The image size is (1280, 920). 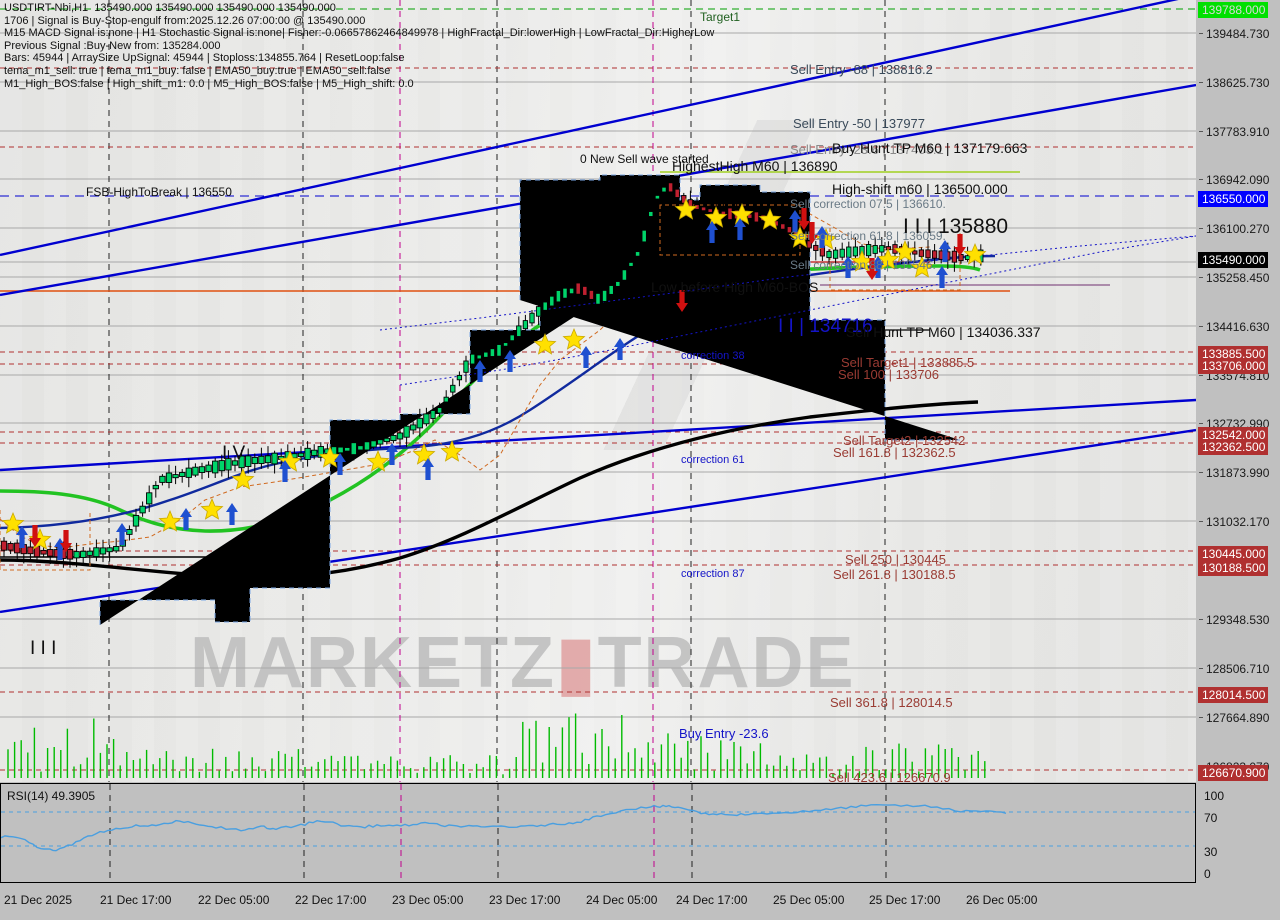 What do you see at coordinates (868, 236) in the screenshot?
I see `annotation-10: Sell correction 61.8 | 136059.` at bounding box center [868, 236].